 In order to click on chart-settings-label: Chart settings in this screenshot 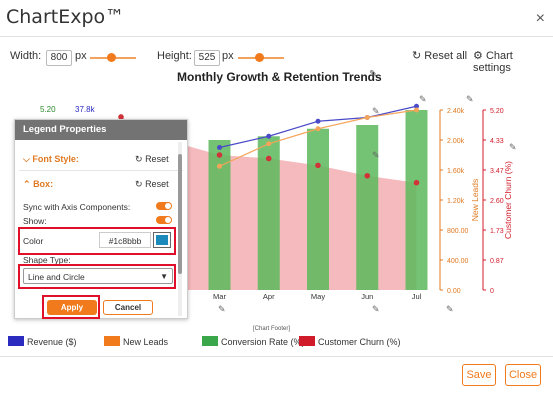, I will do `click(493, 62)`.